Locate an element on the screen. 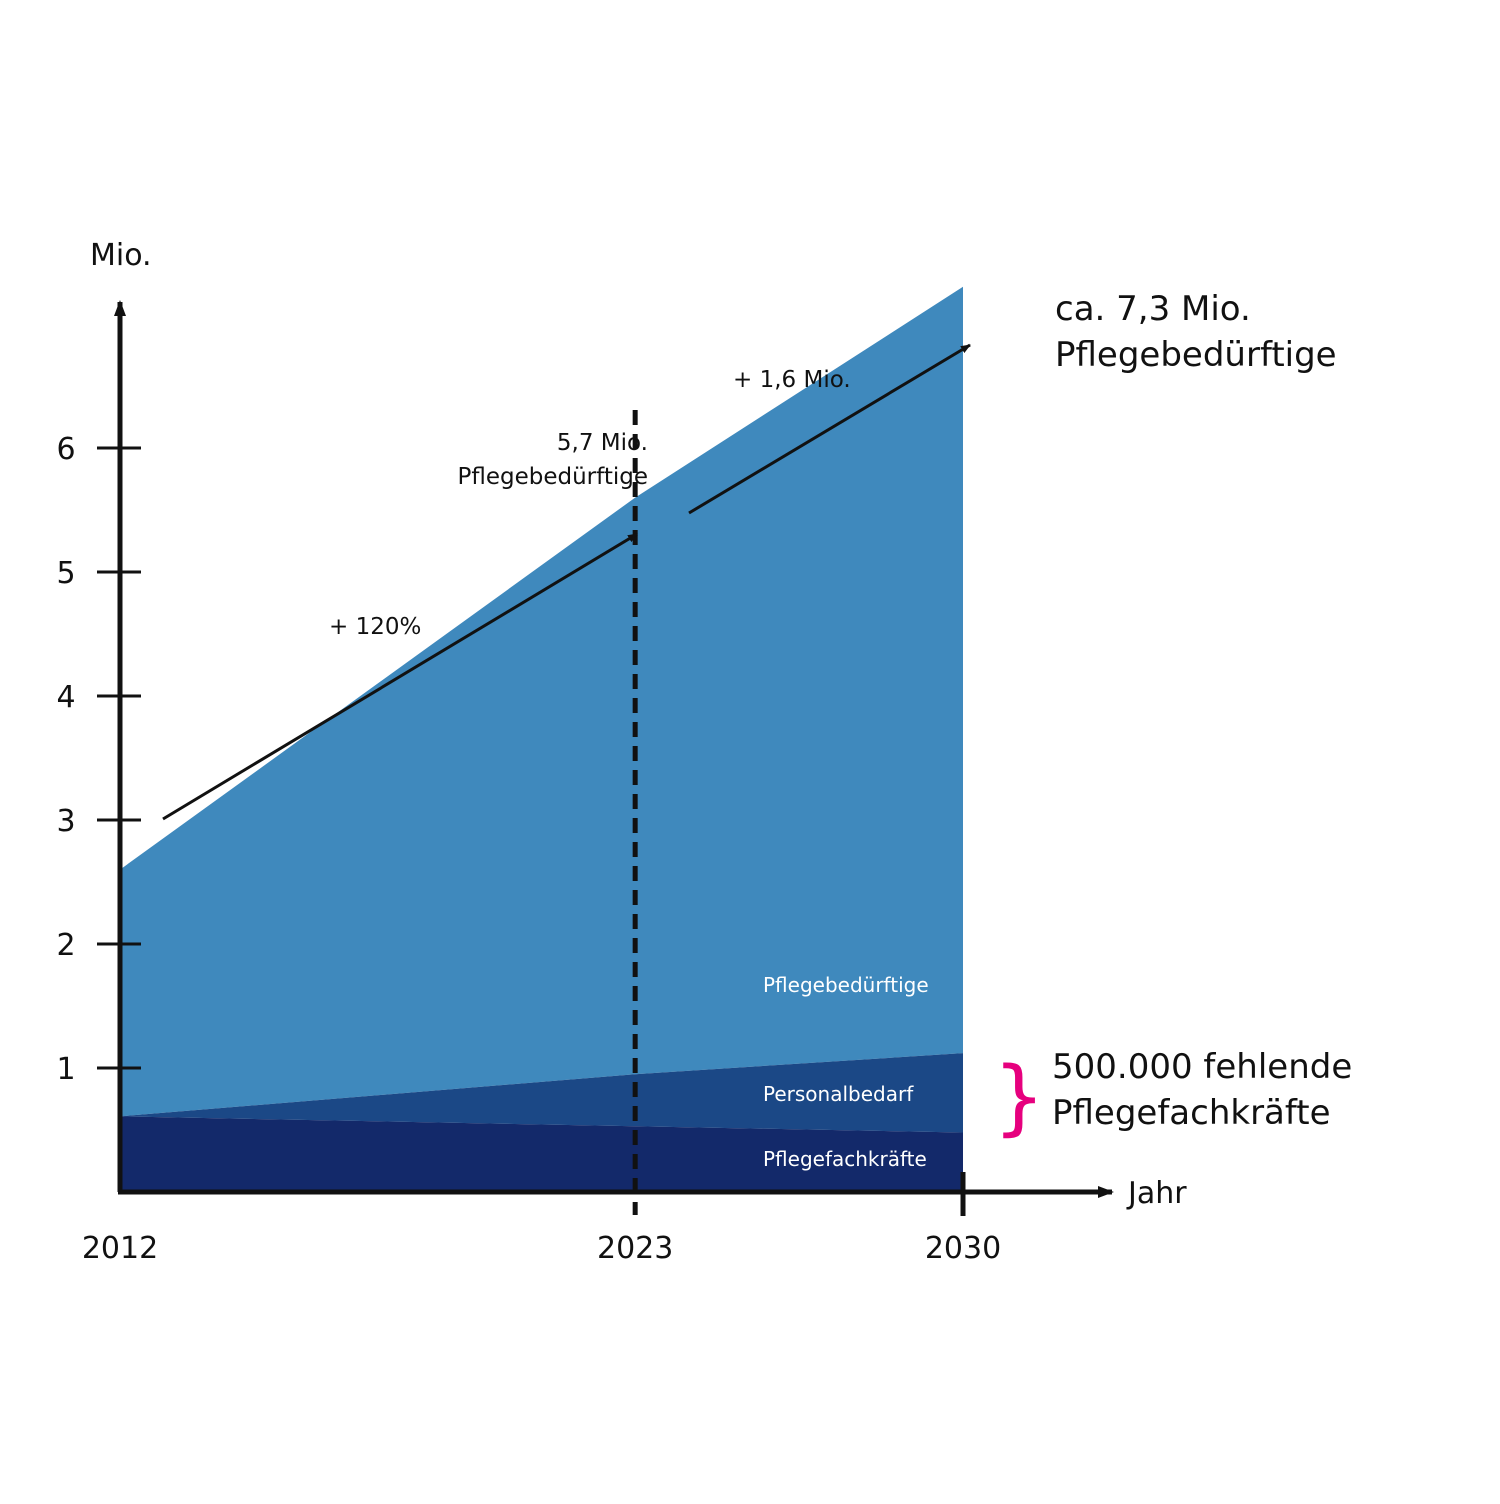 The height and width of the screenshot is (1504, 1500). x-tick-label: 2023 is located at coordinates (635, 1248).